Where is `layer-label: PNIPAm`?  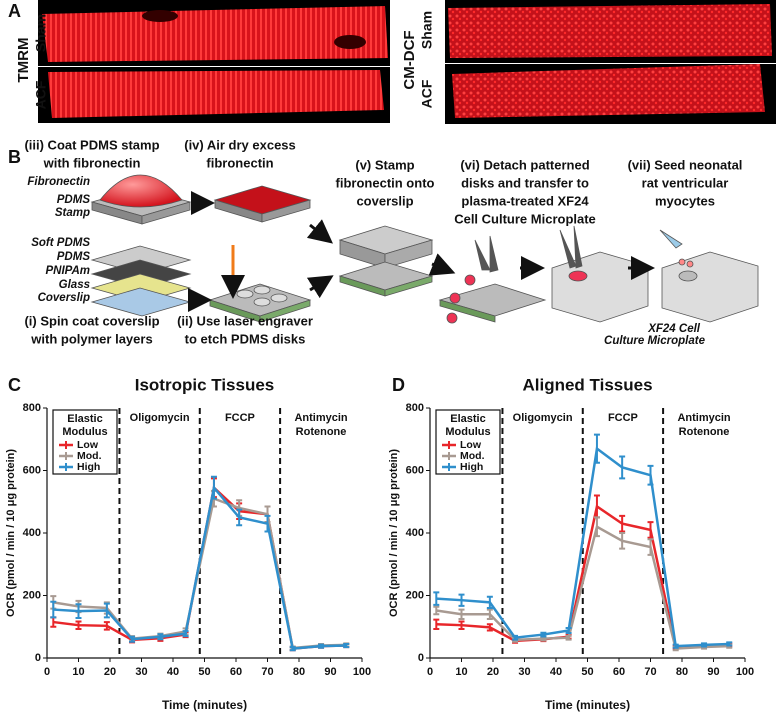 layer-label: PNIPAm is located at coordinates (67, 271).